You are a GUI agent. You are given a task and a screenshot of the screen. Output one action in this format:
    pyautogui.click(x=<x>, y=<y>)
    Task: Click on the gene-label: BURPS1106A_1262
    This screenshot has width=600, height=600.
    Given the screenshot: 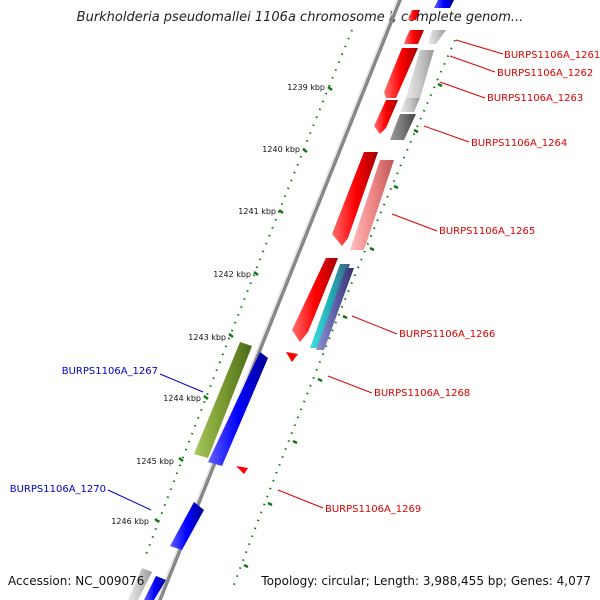 What is the action you would take?
    pyautogui.click(x=545, y=73)
    